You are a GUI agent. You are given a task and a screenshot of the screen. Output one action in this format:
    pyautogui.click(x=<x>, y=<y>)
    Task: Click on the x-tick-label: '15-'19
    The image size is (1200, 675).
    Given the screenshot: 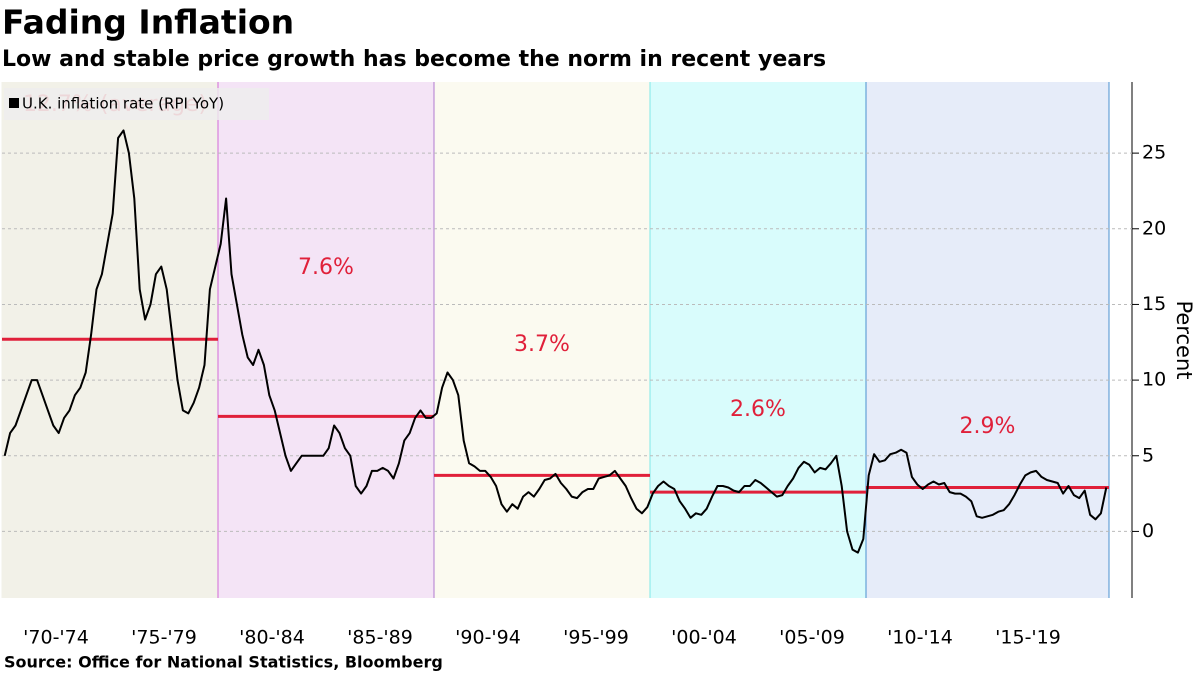 What is the action you would take?
    pyautogui.click(x=1028, y=638)
    